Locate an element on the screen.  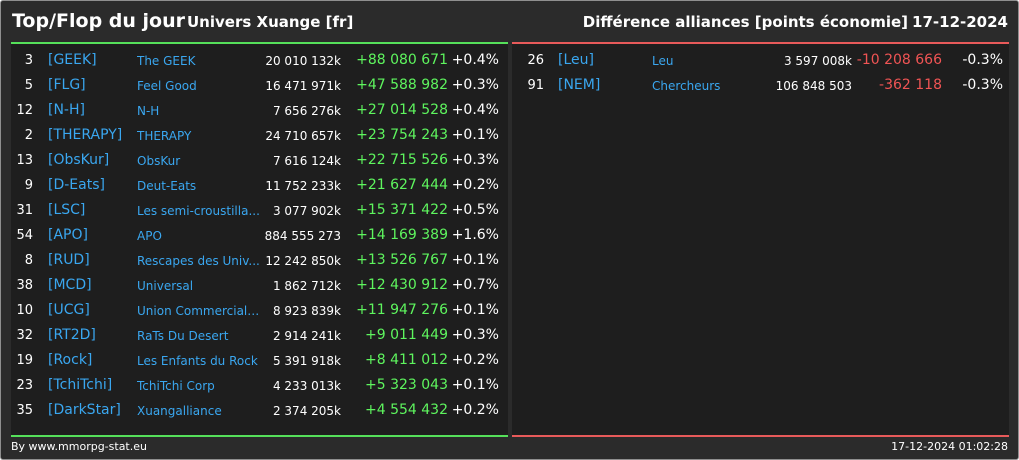
points-difference: +14 169 389 is located at coordinates (402, 235).